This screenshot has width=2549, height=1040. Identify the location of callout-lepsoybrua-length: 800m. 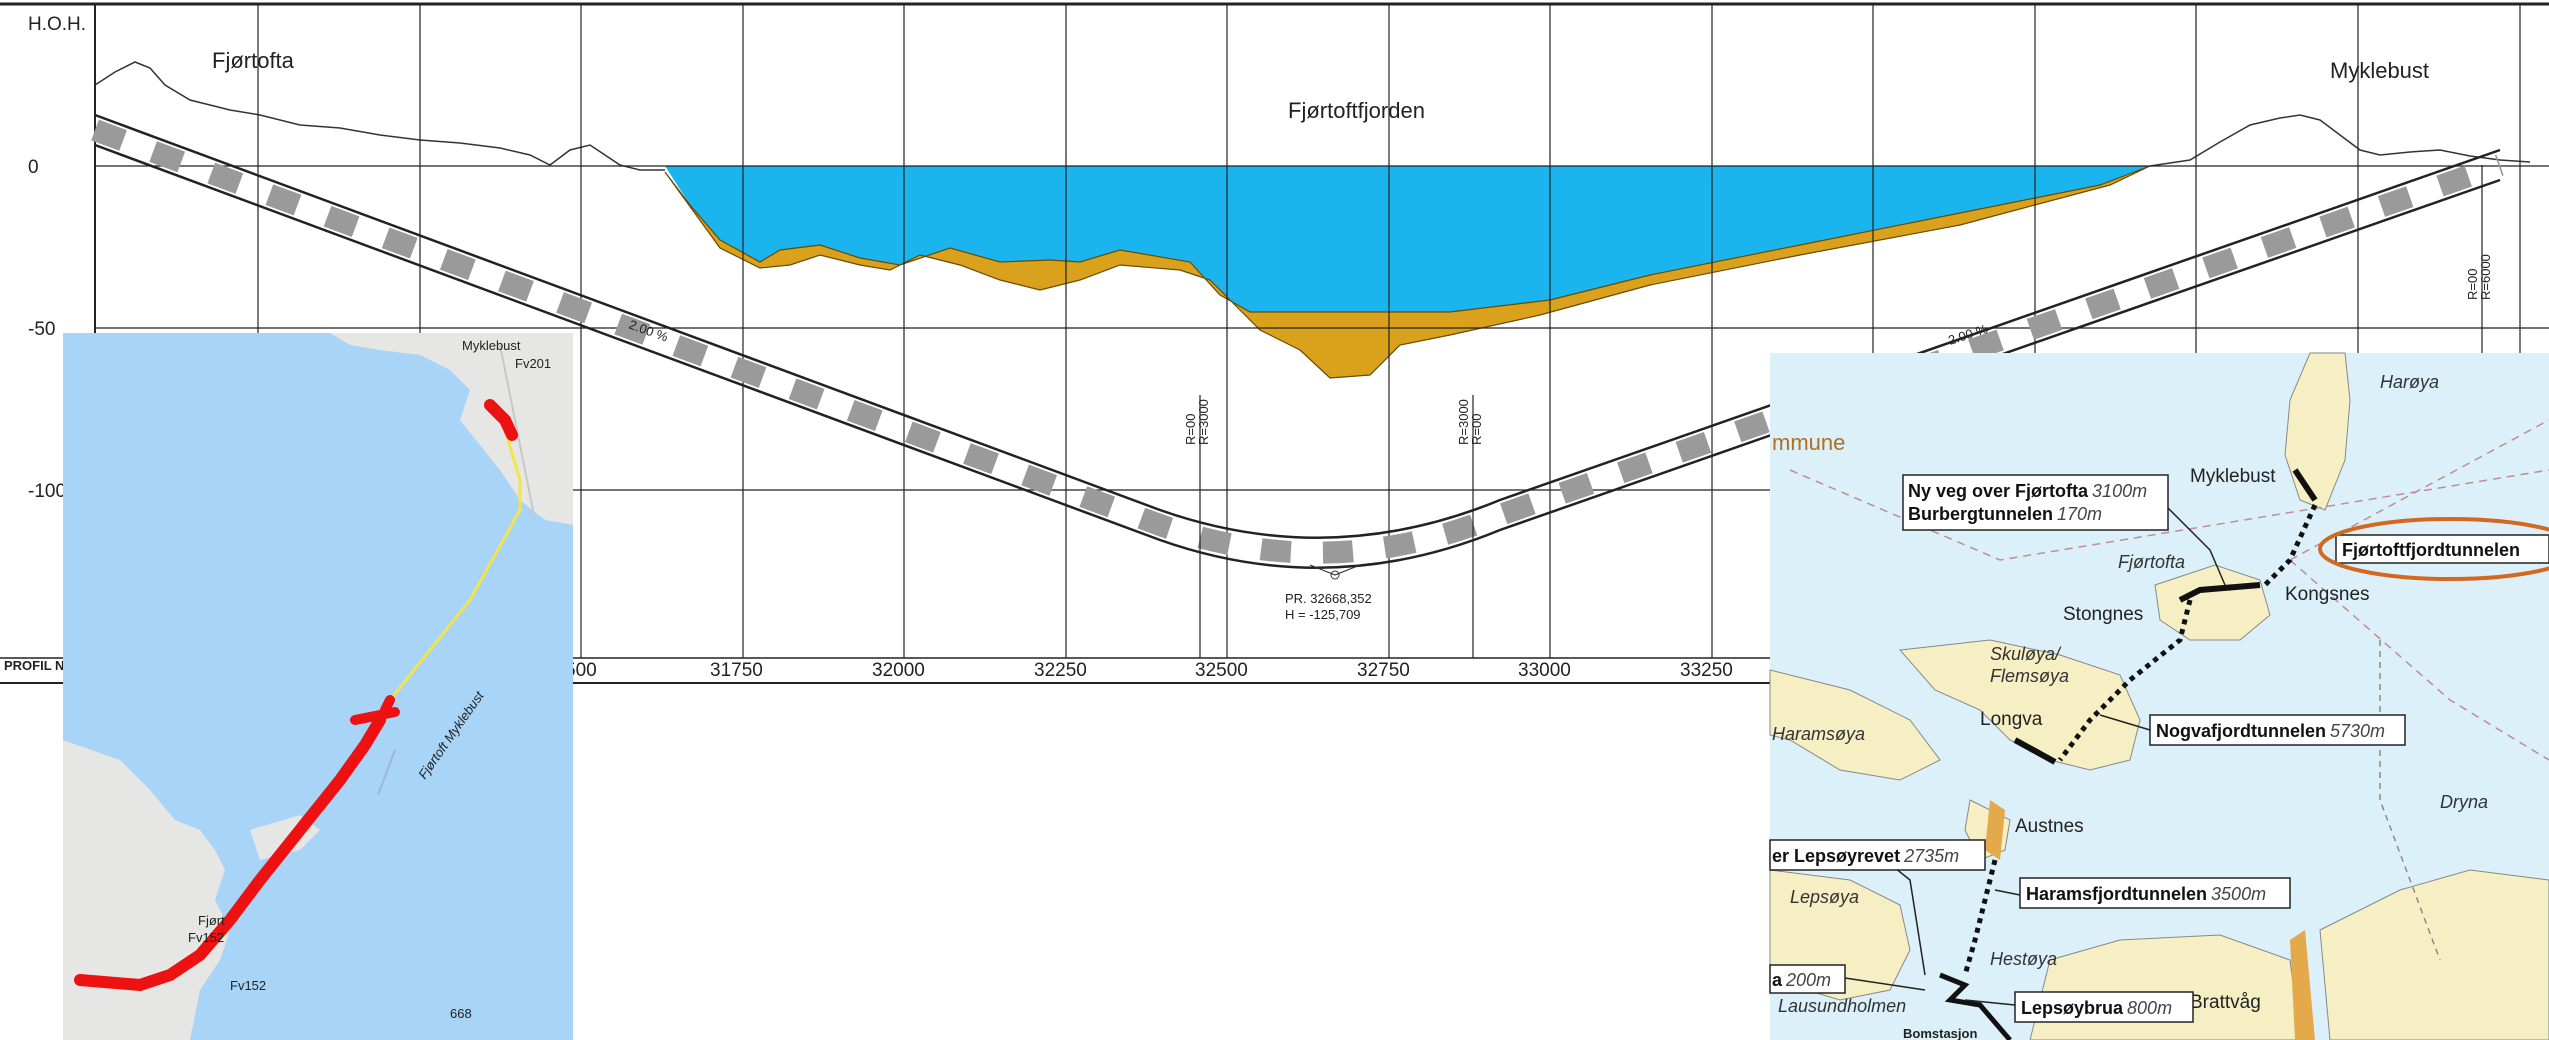
(2149, 1008).